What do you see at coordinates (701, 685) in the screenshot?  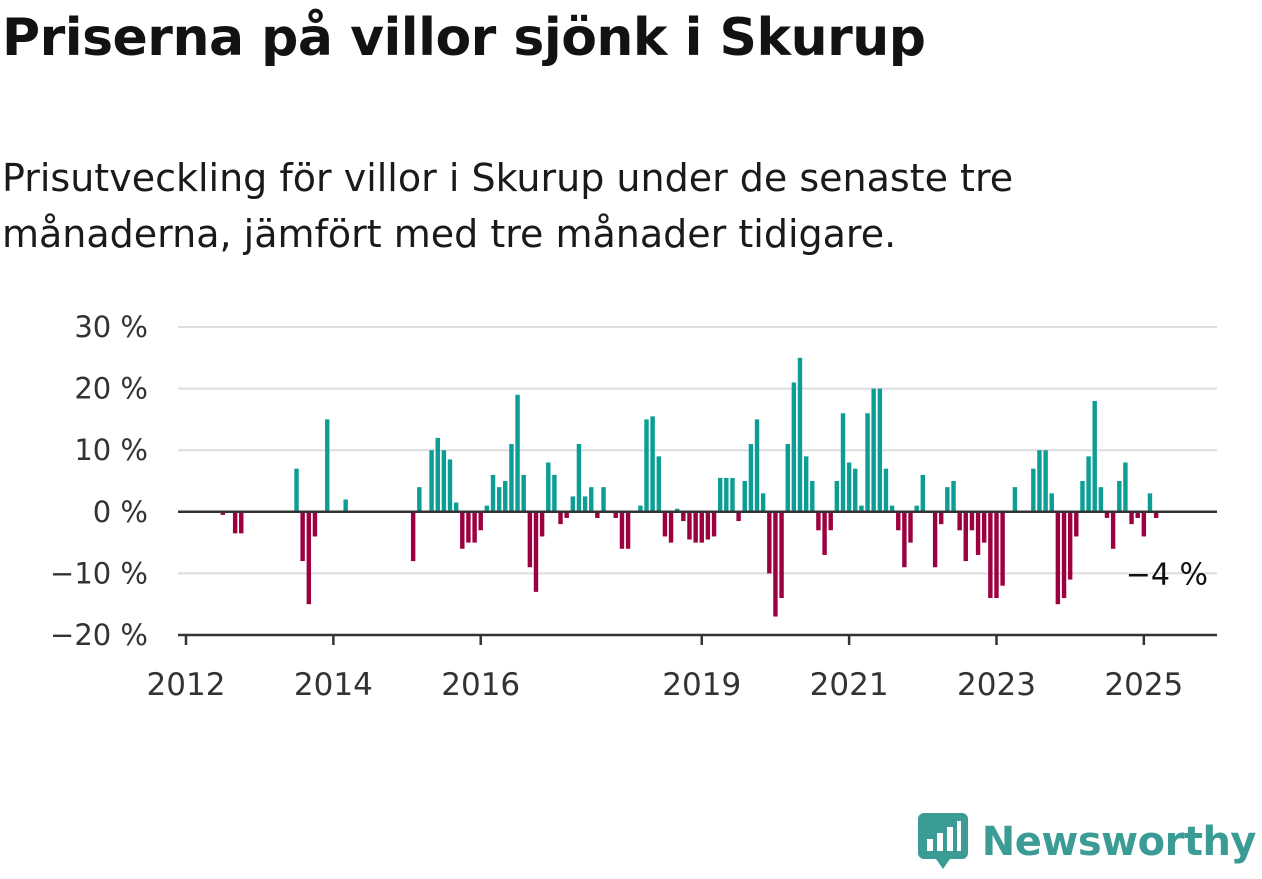 I see `x-tick-label: 2019` at bounding box center [701, 685].